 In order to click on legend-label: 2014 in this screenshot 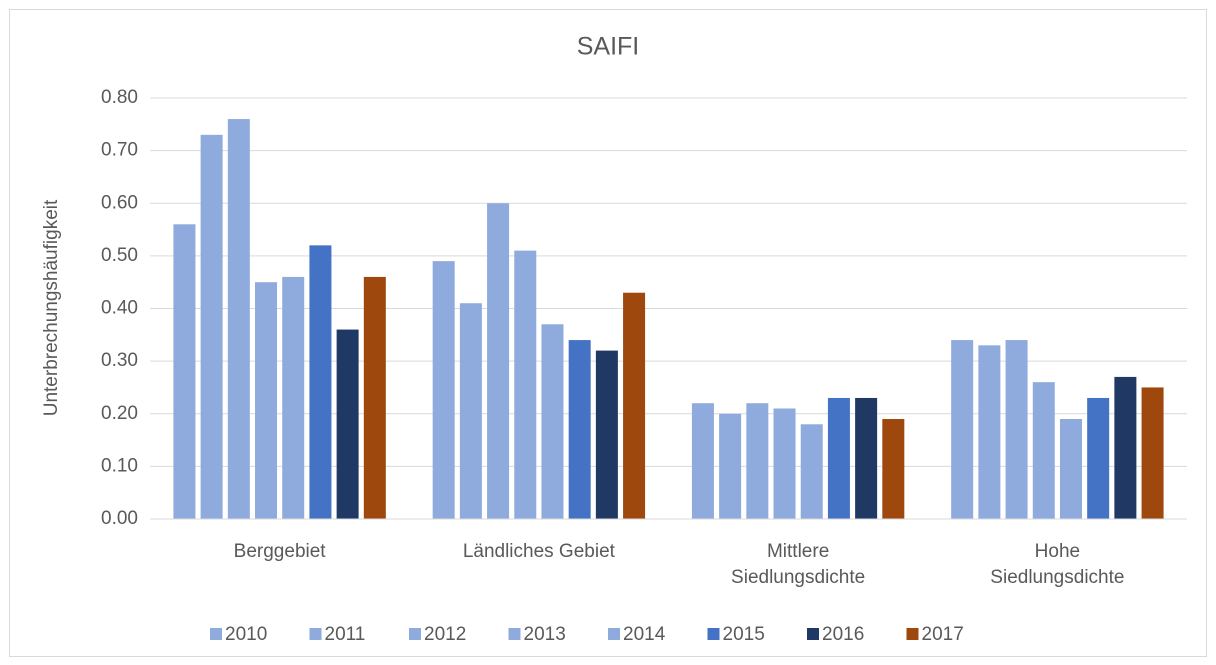, I will do `click(644, 634)`.